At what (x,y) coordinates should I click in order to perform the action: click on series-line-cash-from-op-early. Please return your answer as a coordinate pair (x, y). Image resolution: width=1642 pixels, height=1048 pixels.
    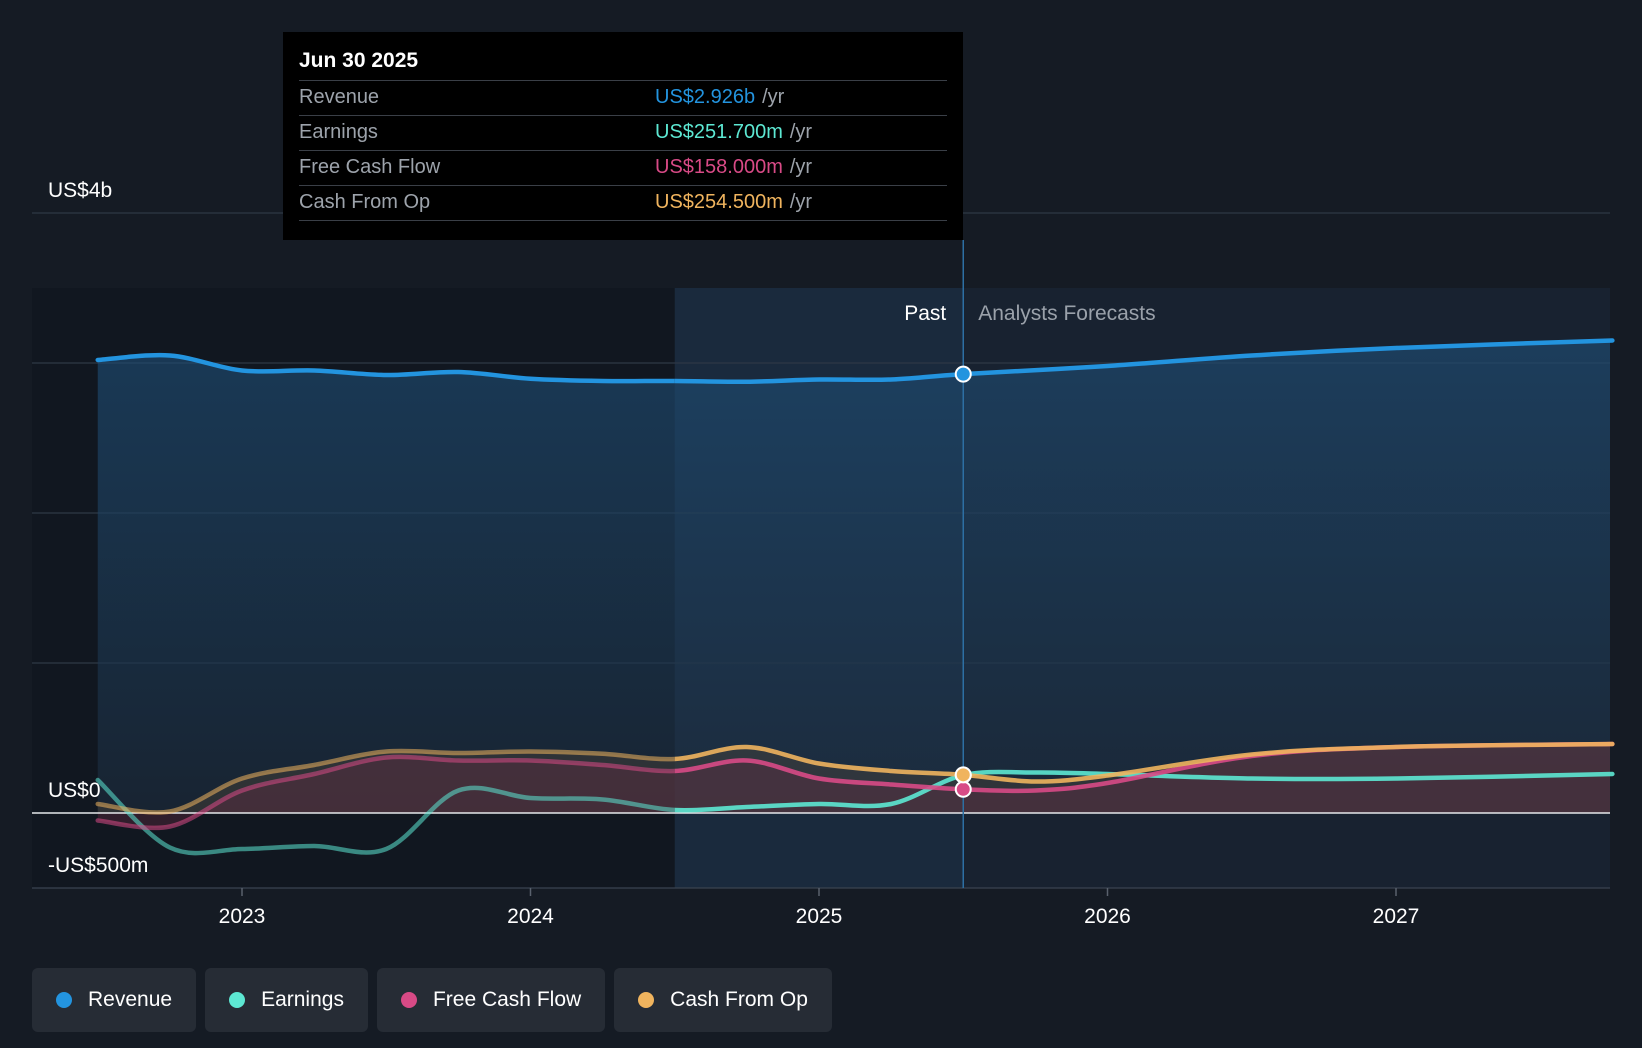
    Looking at the image, I should click on (385, 781).